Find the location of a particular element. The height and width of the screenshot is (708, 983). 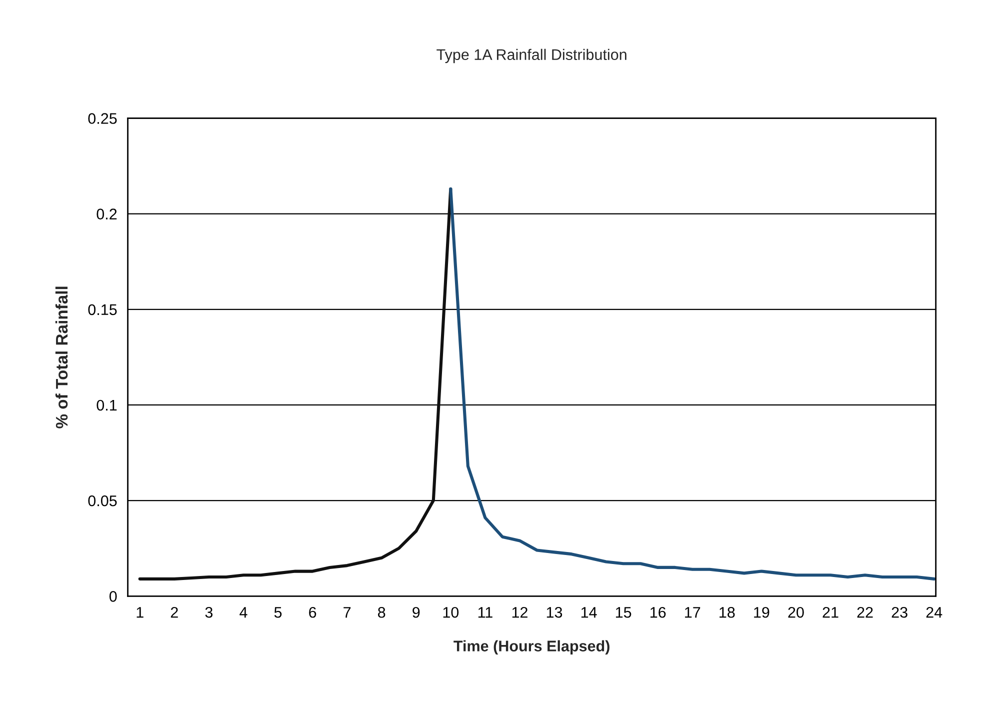

x-tick-label: 21 is located at coordinates (830, 612).